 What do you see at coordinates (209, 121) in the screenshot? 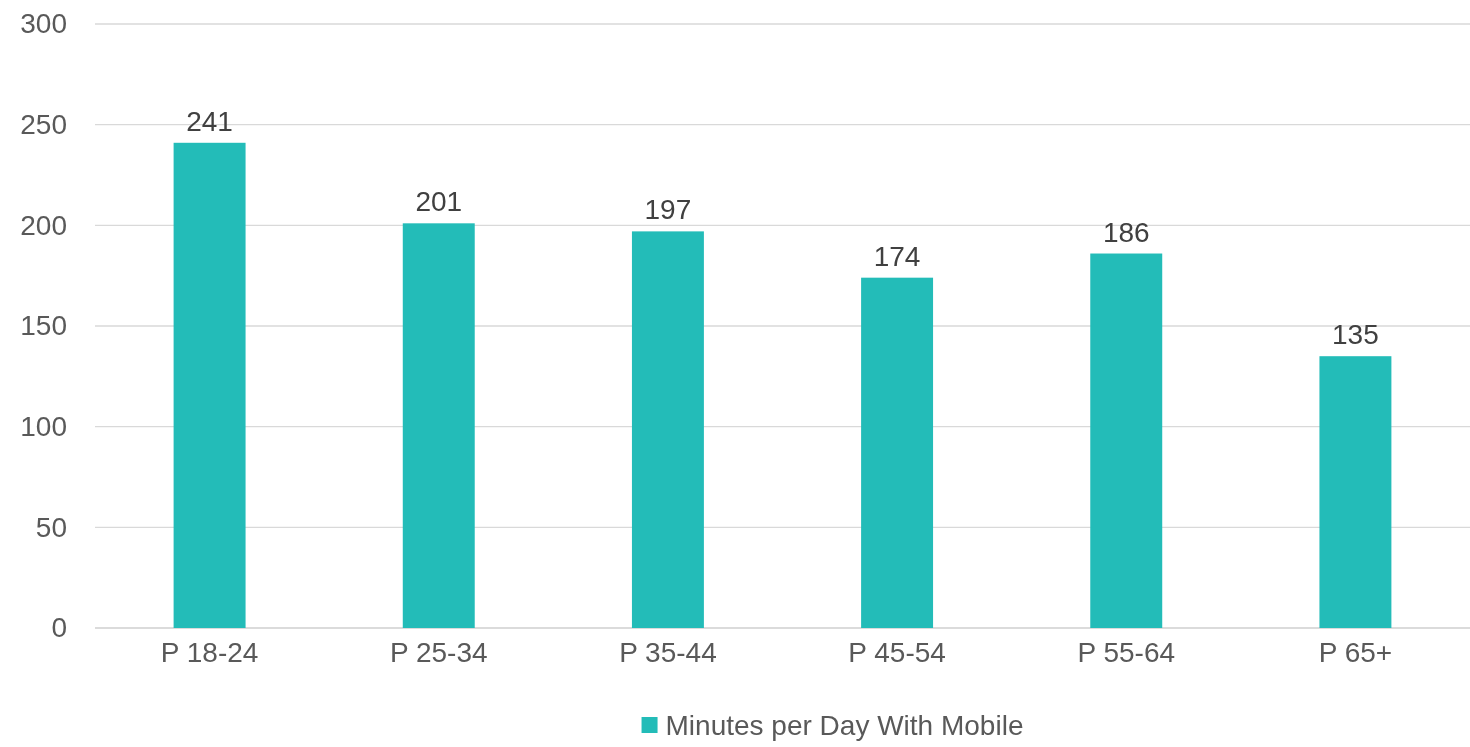
I see `data-label: 241` at bounding box center [209, 121].